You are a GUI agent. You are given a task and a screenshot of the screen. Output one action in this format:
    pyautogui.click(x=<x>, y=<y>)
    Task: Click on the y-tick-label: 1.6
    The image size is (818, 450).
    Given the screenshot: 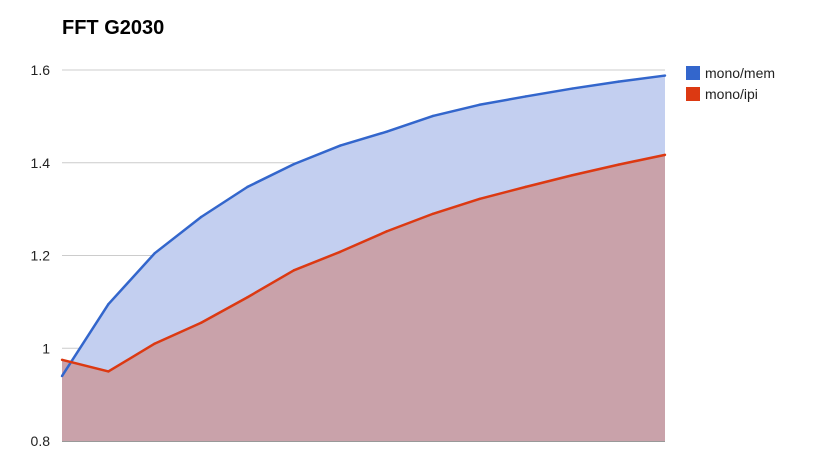 What is the action you would take?
    pyautogui.click(x=41, y=70)
    